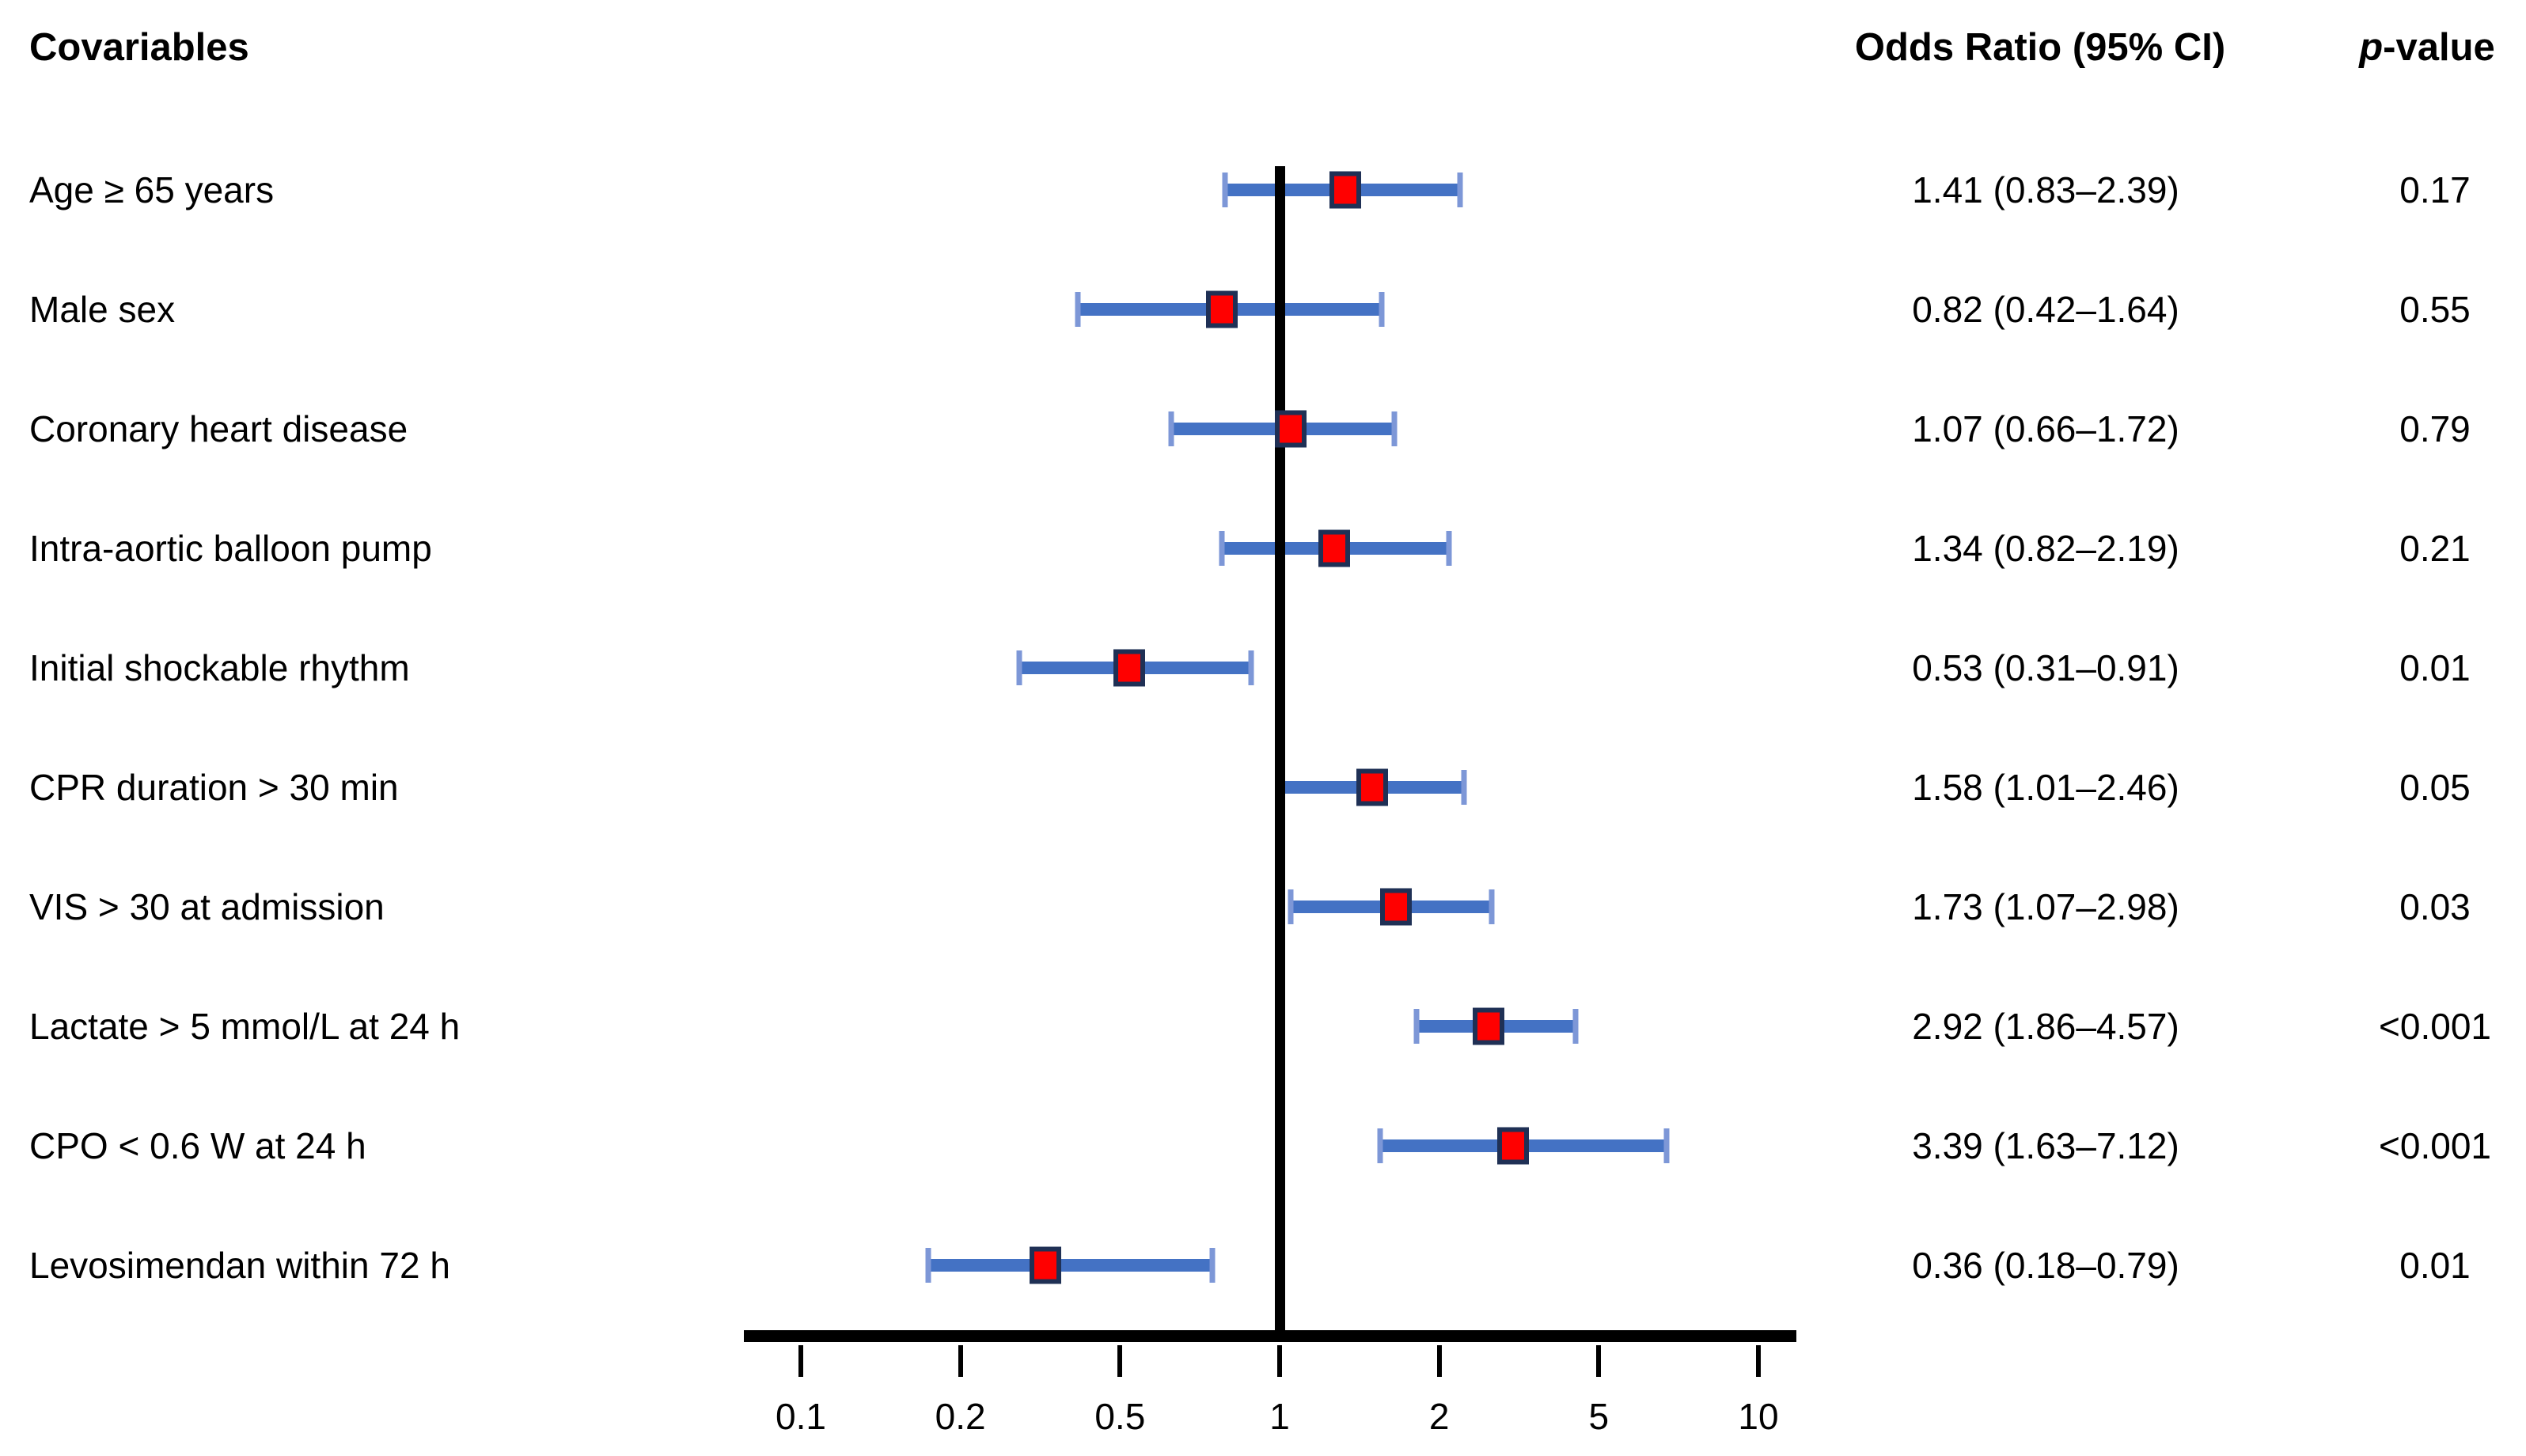  What do you see at coordinates (2045, 309) in the screenshot?
I see `or-ci-value: 0.82 (0.42–1.64)` at bounding box center [2045, 309].